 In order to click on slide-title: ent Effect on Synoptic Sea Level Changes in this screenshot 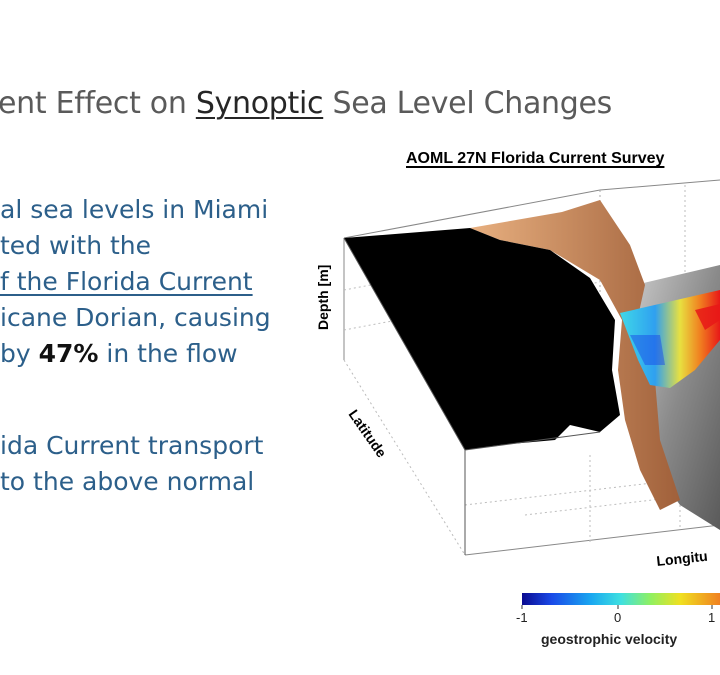, I will do `click(306, 103)`.